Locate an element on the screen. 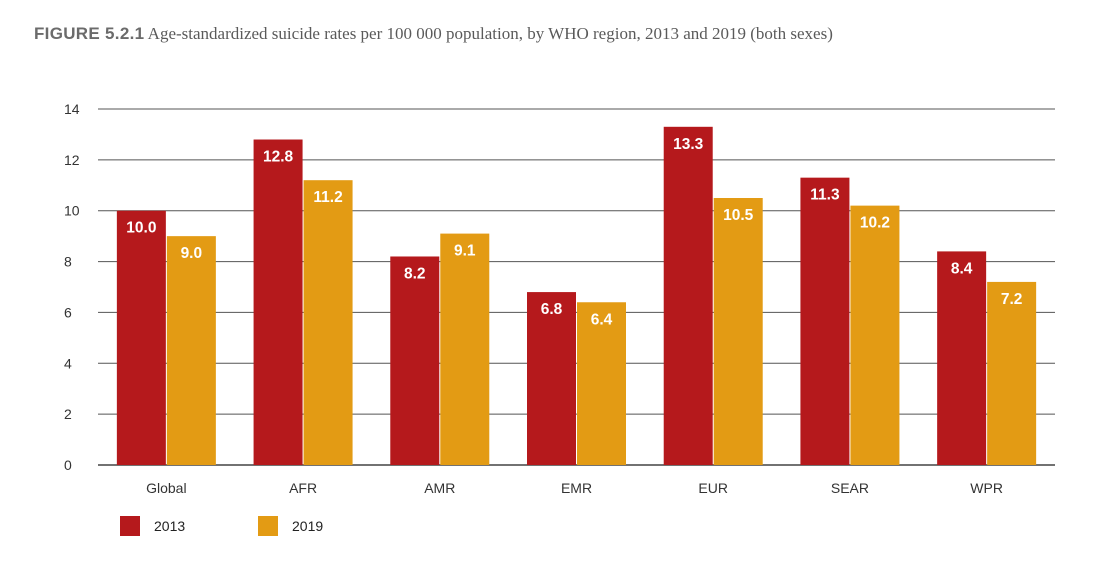  x-axis-ticks: Global AFR AMR EMR EUR SEAR WPR is located at coordinates (574, 488).